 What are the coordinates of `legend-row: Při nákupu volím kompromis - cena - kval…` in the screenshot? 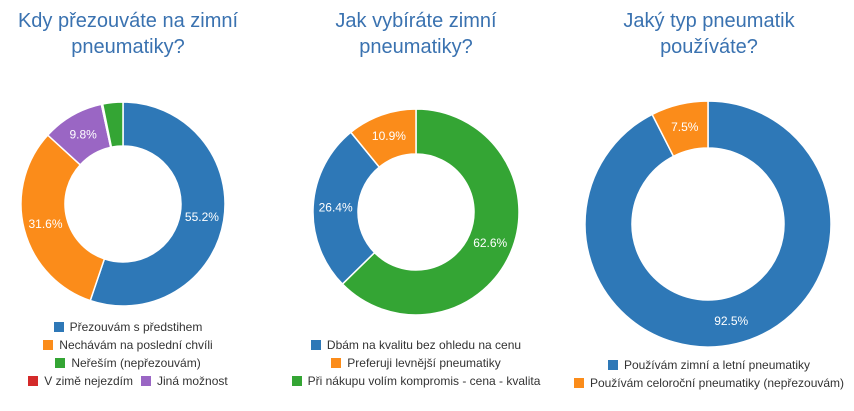 It's located at (416, 381).